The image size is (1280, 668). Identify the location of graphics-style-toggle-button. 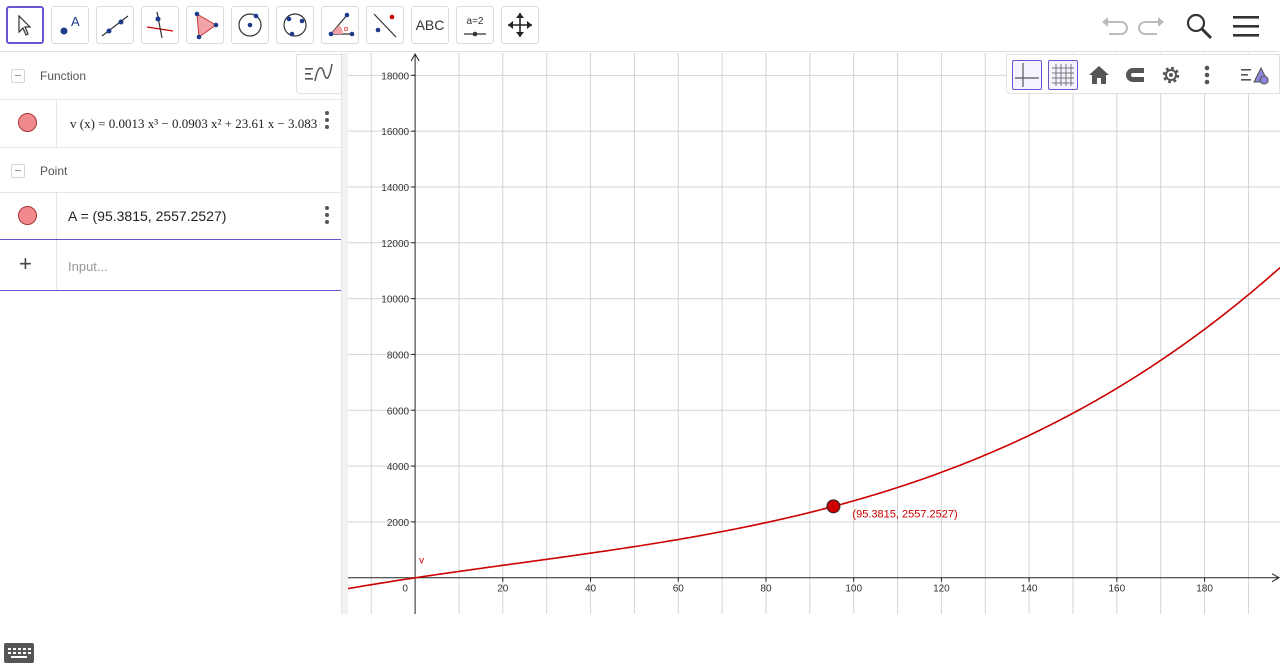
(1257, 75).